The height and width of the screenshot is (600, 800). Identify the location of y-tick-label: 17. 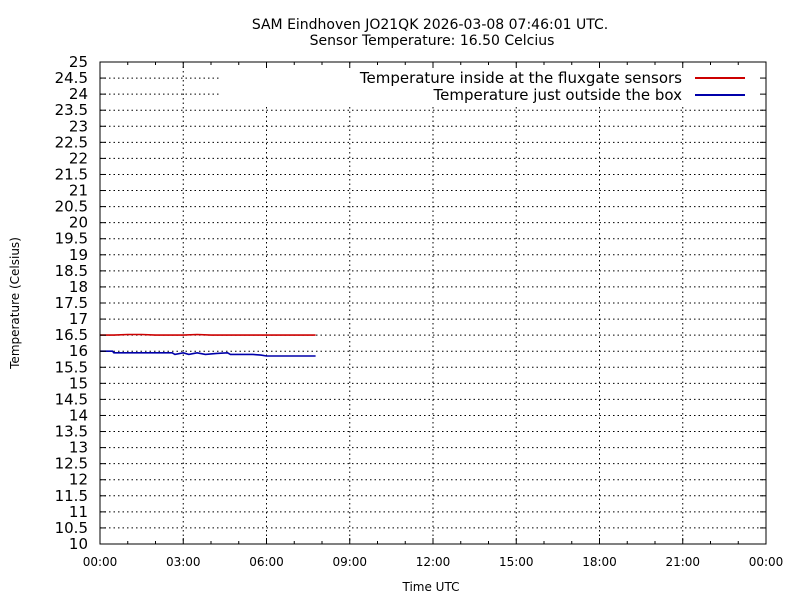
(78, 319).